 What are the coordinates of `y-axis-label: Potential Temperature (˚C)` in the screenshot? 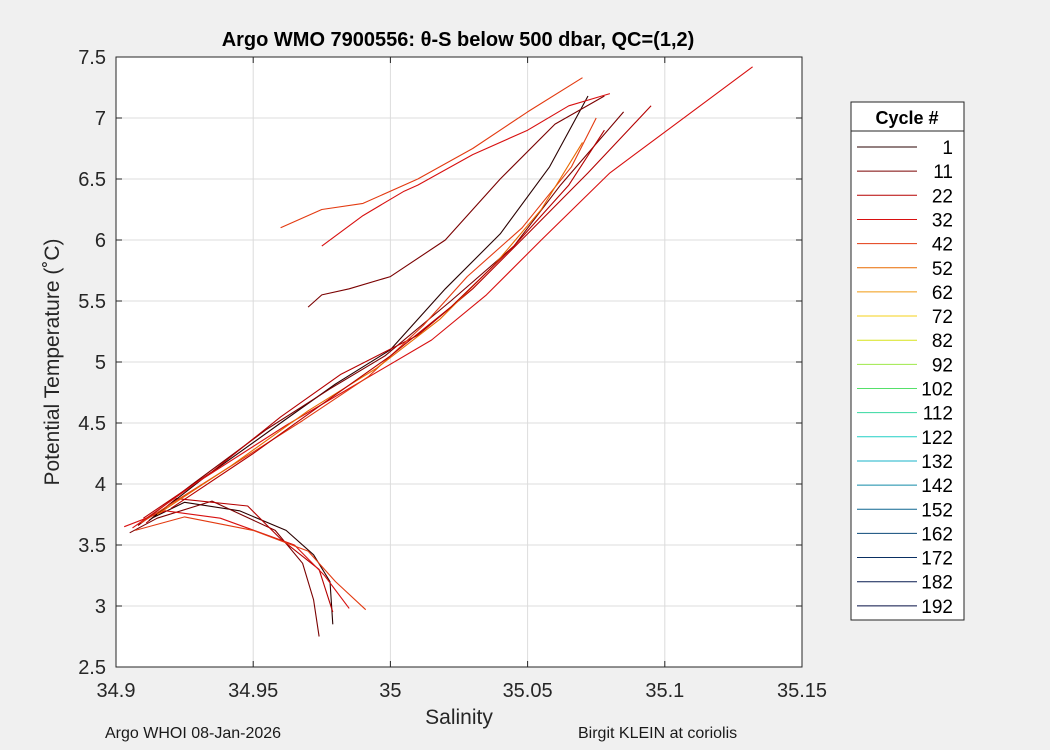 It's located at (52, 361).